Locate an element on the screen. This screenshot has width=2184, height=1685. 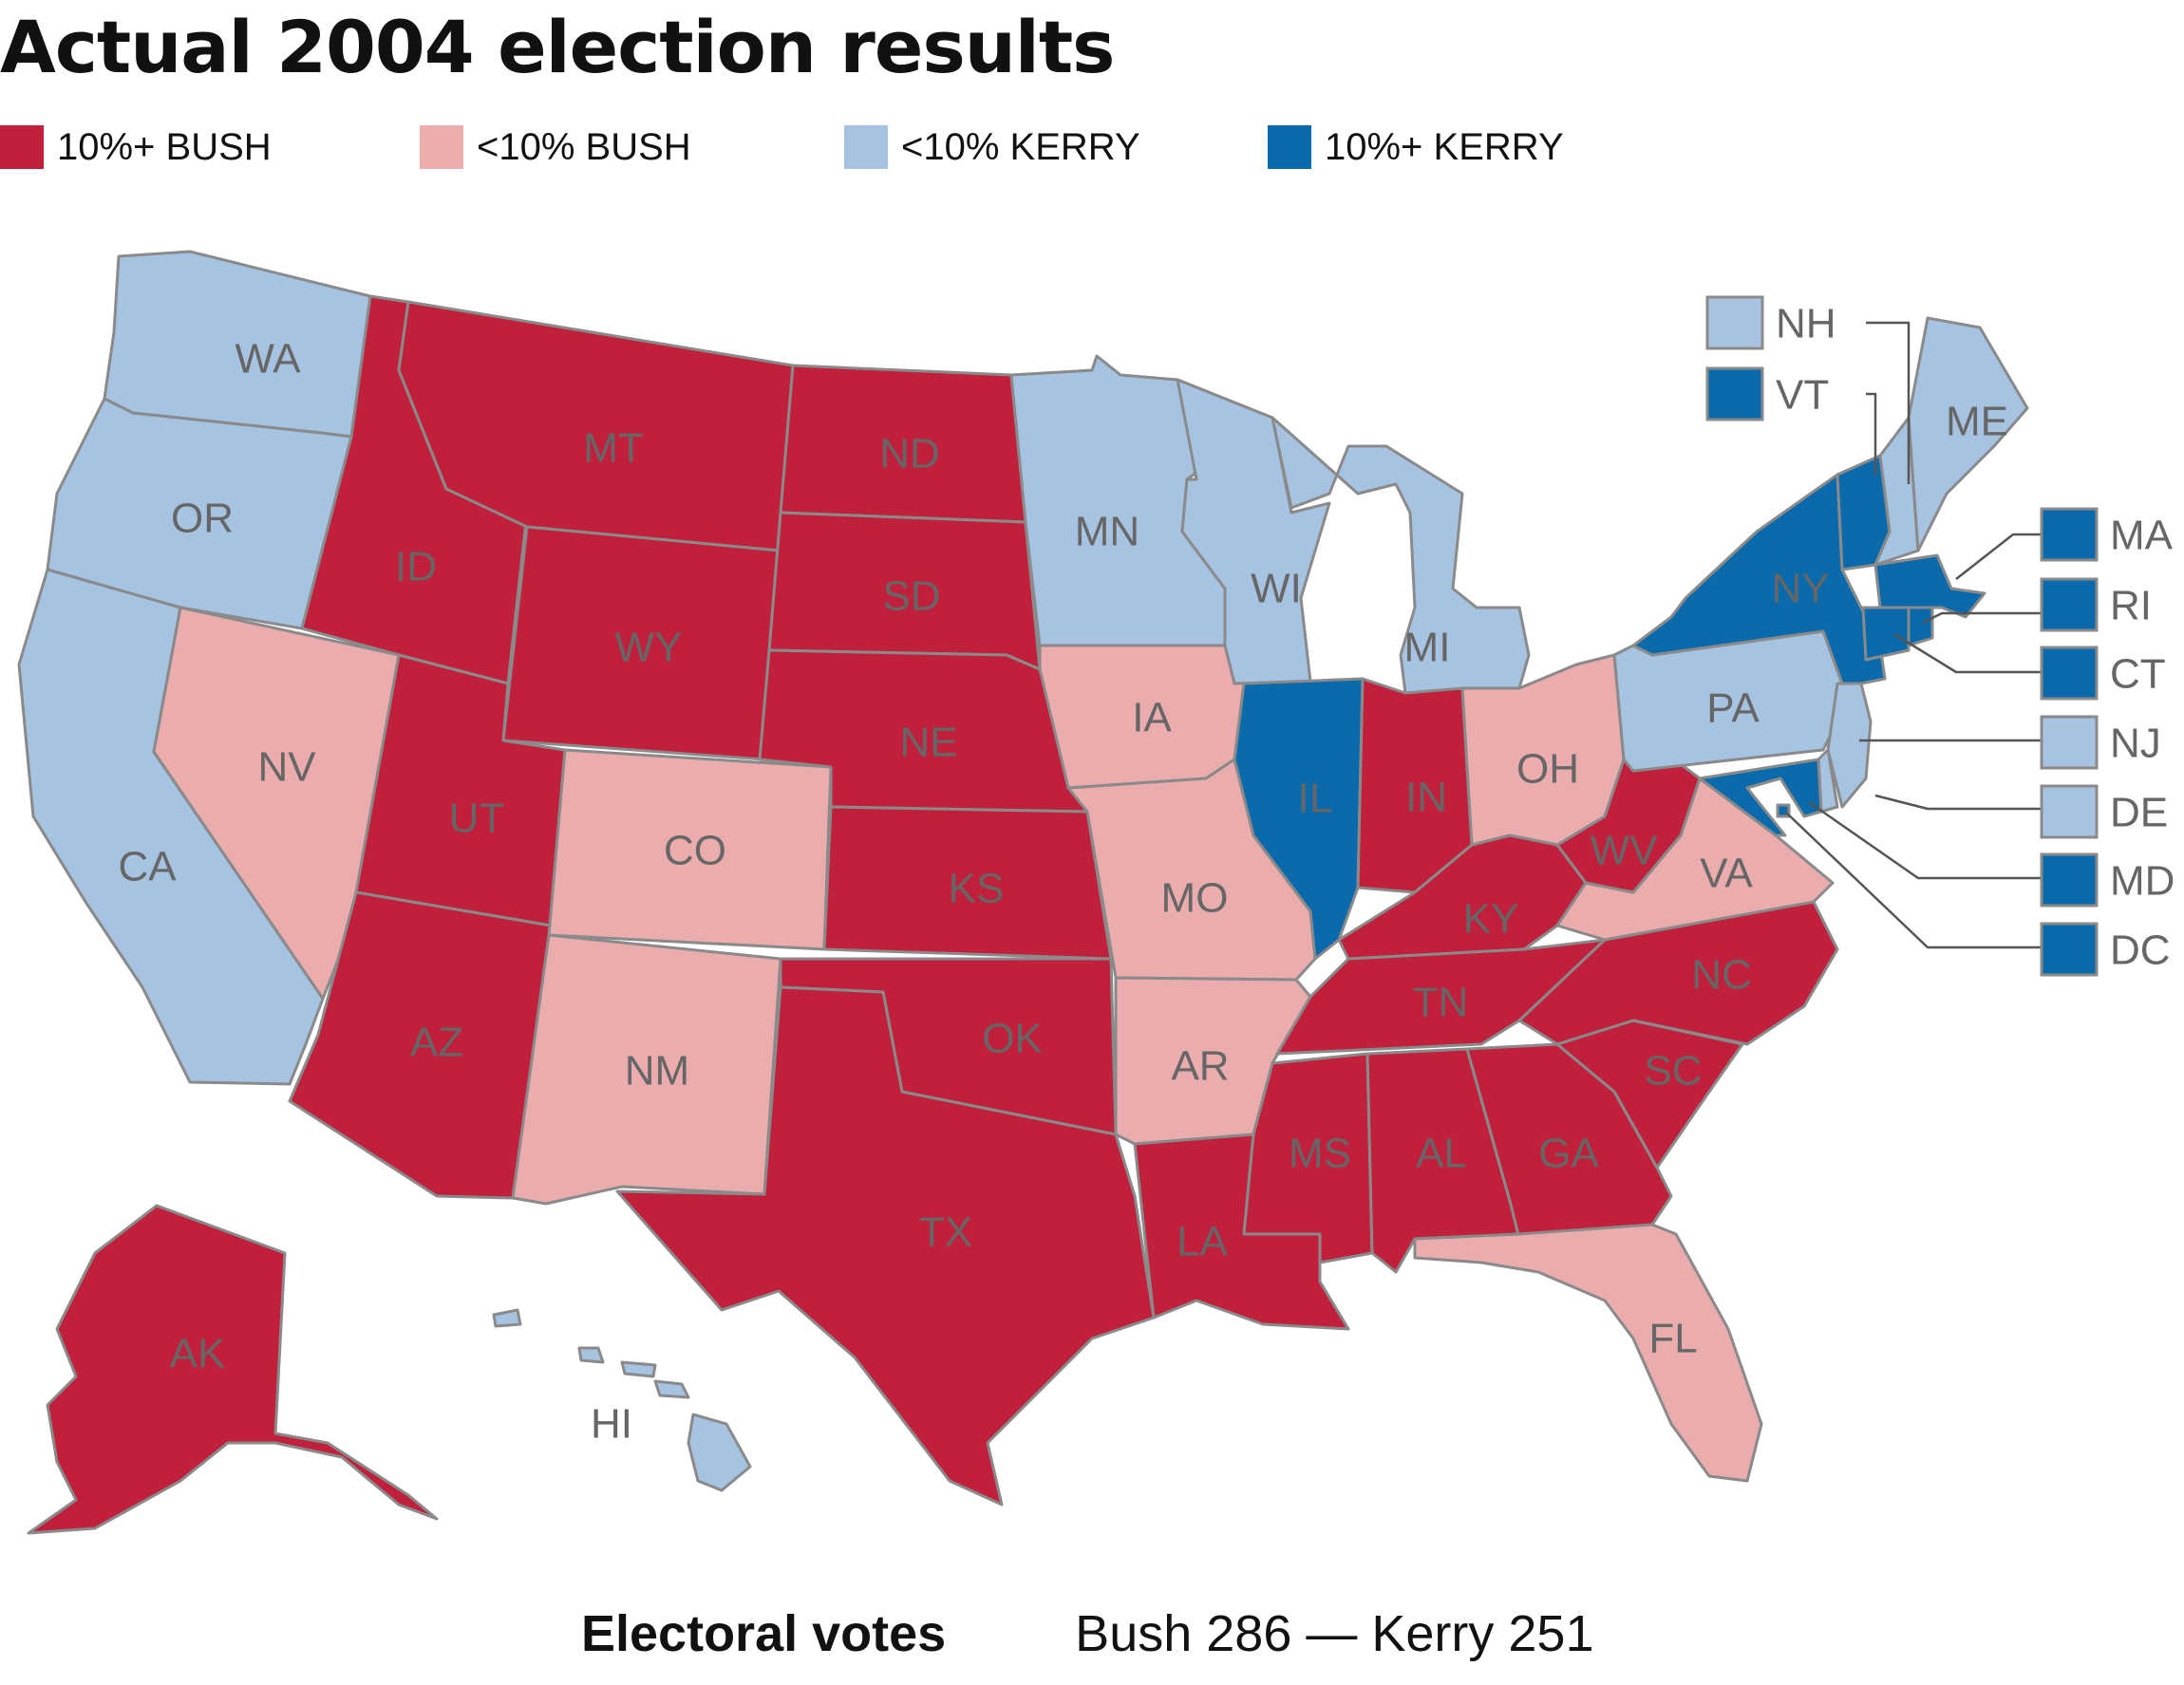
state-label-mt: MT is located at coordinates (613, 448).